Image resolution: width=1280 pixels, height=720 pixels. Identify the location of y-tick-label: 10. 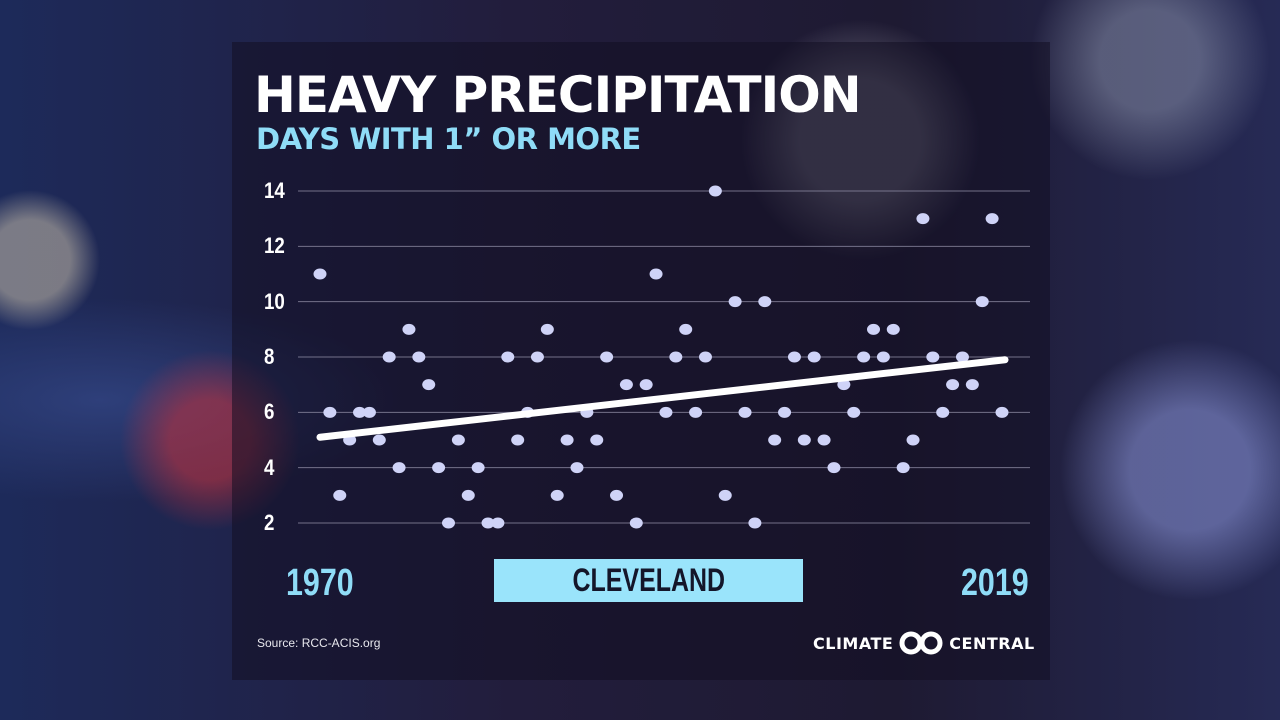
(274, 301).